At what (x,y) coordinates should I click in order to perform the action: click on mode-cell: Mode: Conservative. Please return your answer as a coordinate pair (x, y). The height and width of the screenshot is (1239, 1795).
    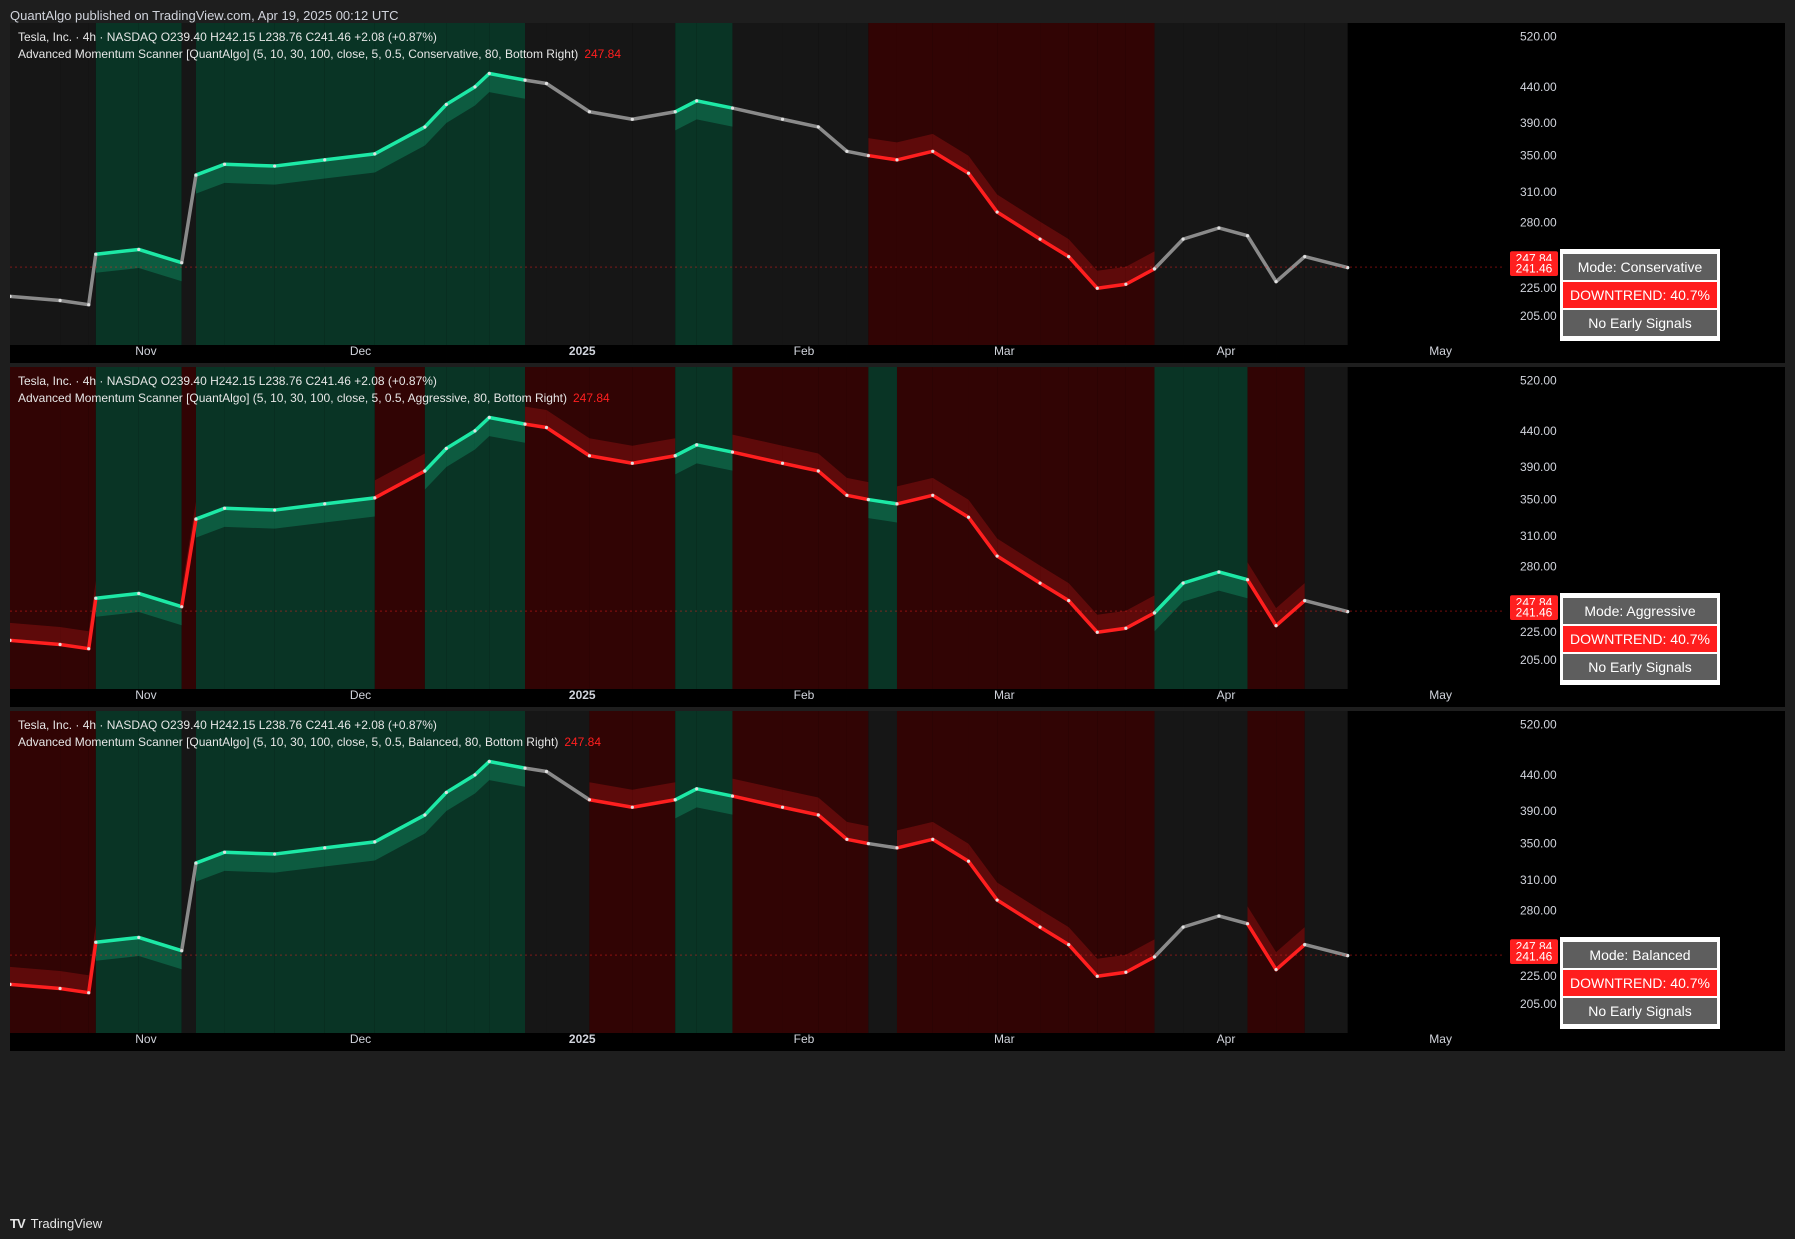
    Looking at the image, I should click on (1640, 267).